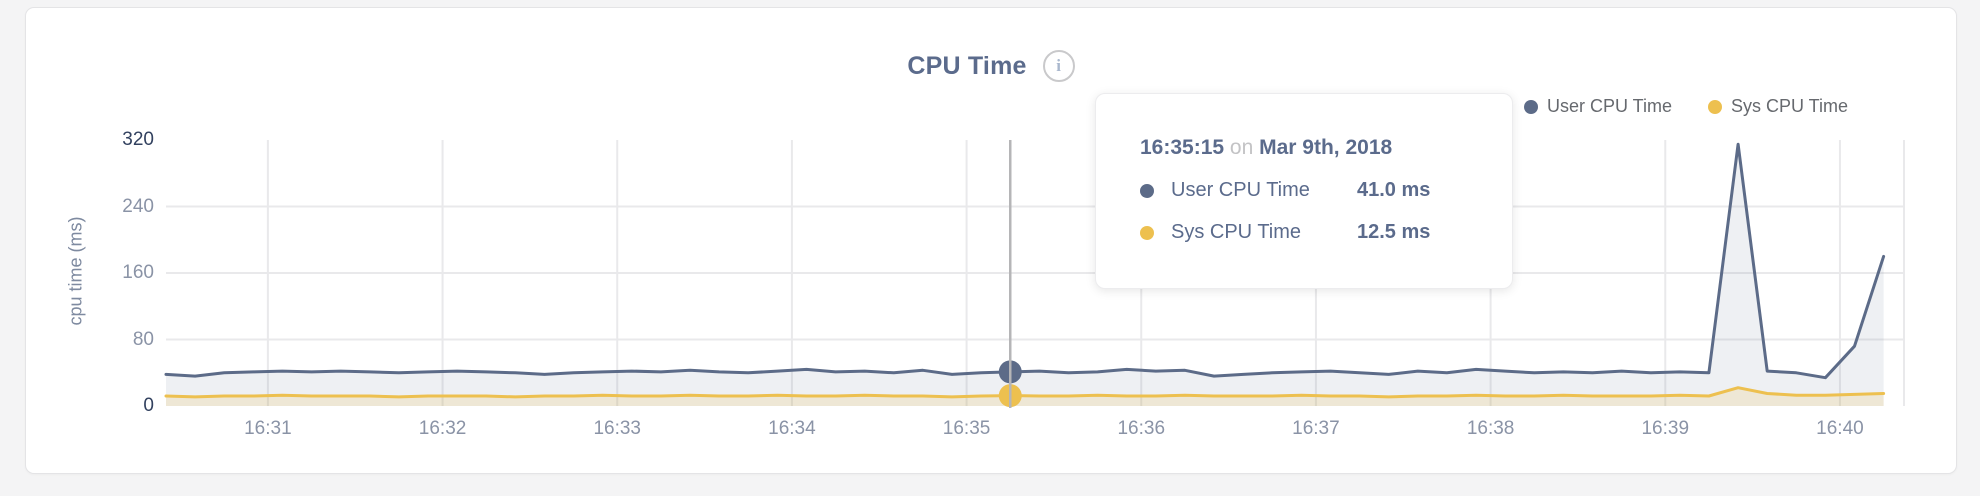  Describe the element at coordinates (792, 428) in the screenshot. I see `x-tick-label: 16:34` at that location.